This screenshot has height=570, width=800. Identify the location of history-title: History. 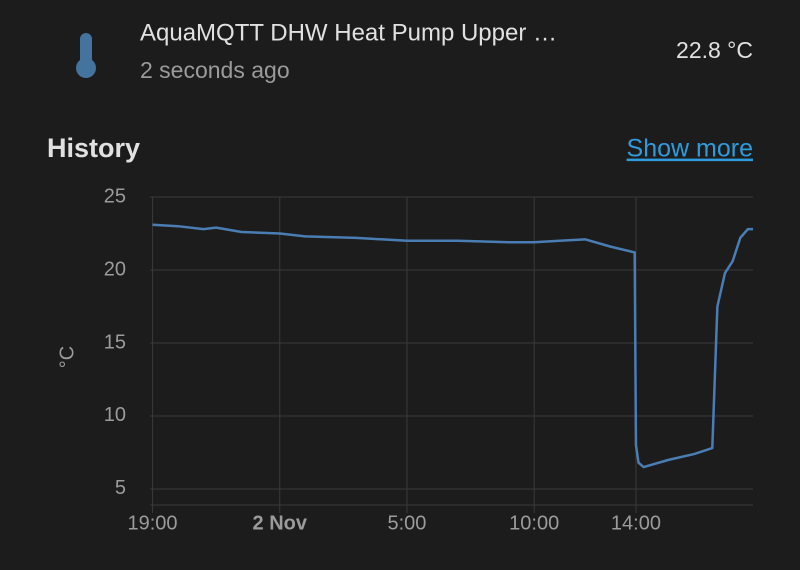
(93, 148).